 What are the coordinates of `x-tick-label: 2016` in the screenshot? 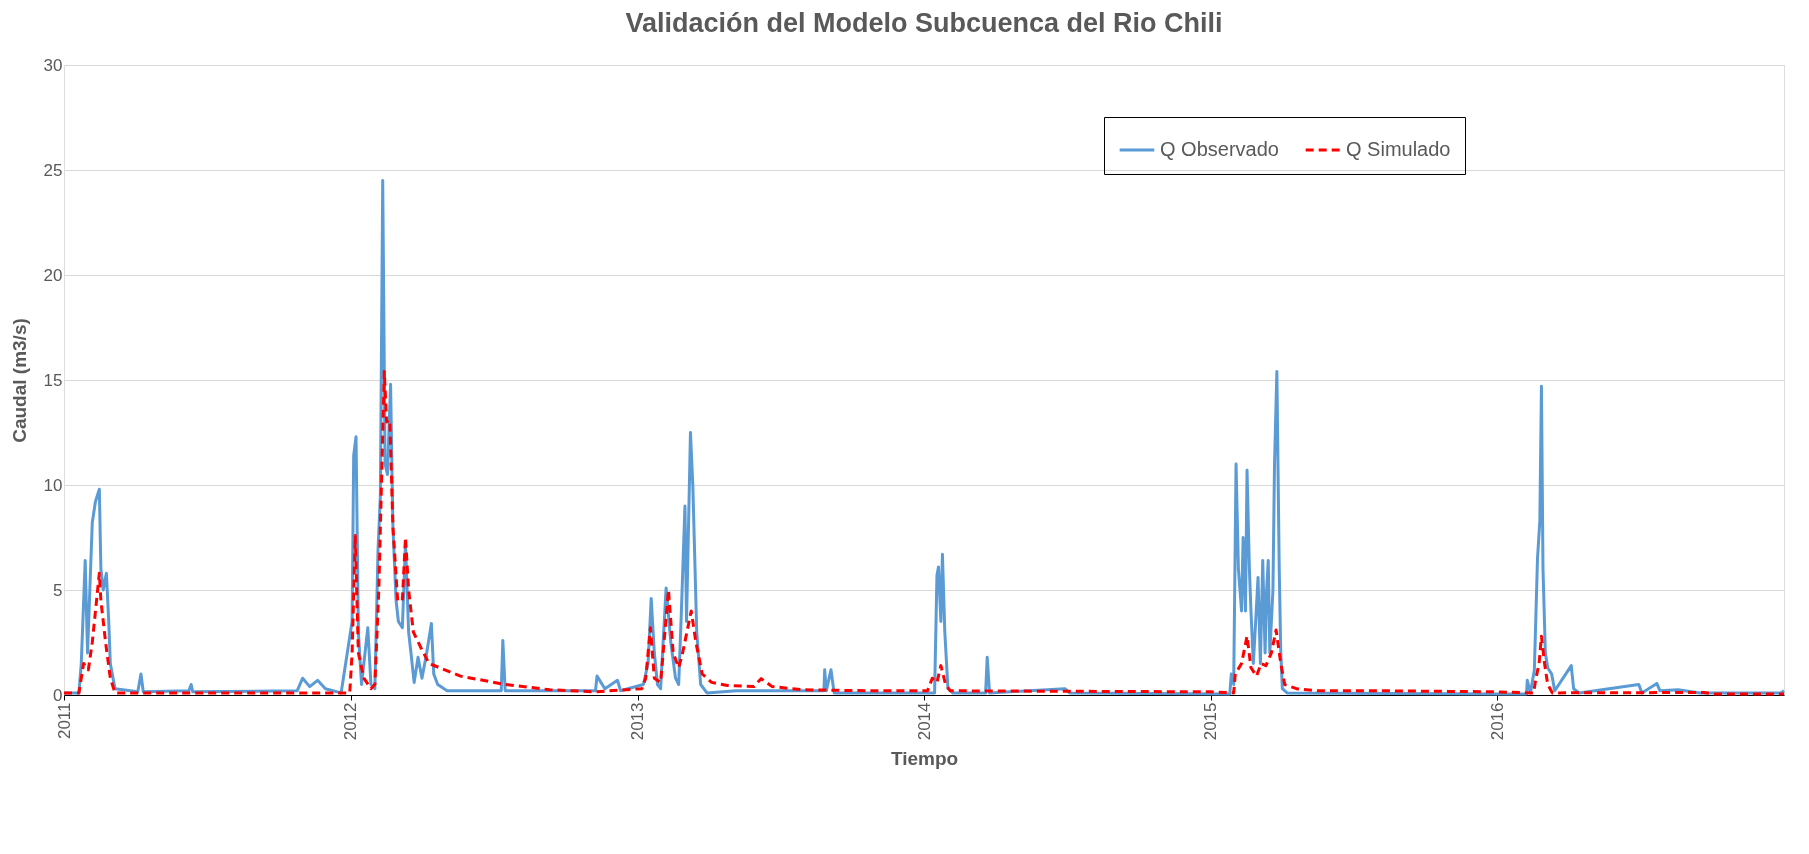 It's located at (1497, 721).